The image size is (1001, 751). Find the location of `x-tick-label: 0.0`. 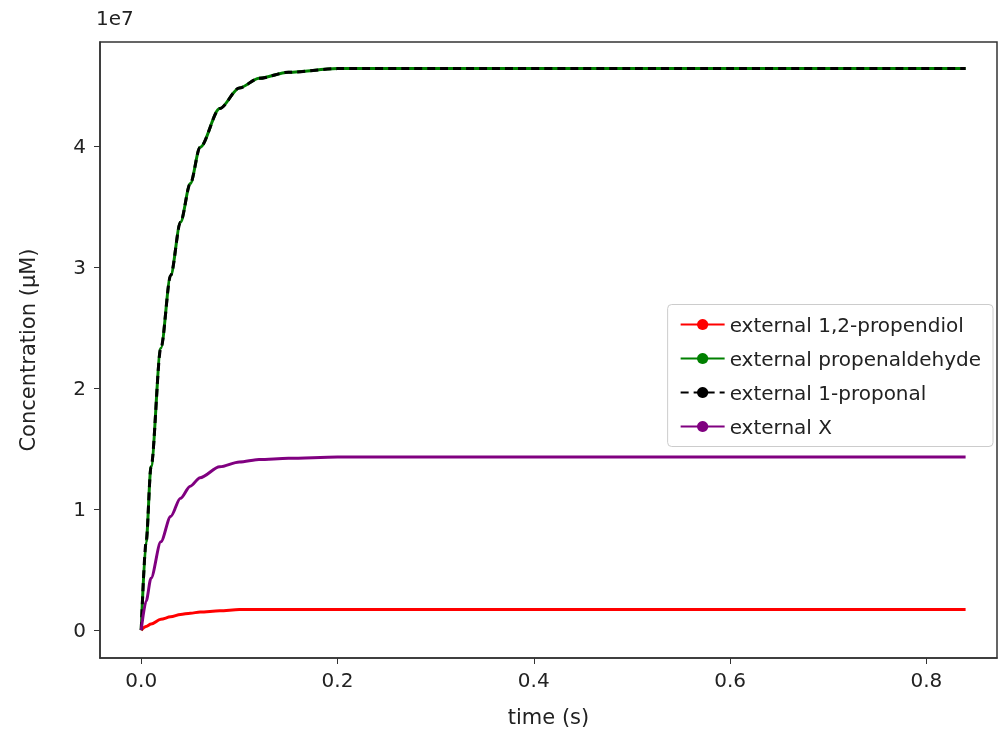

x-tick-label: 0.0 is located at coordinates (141, 680).